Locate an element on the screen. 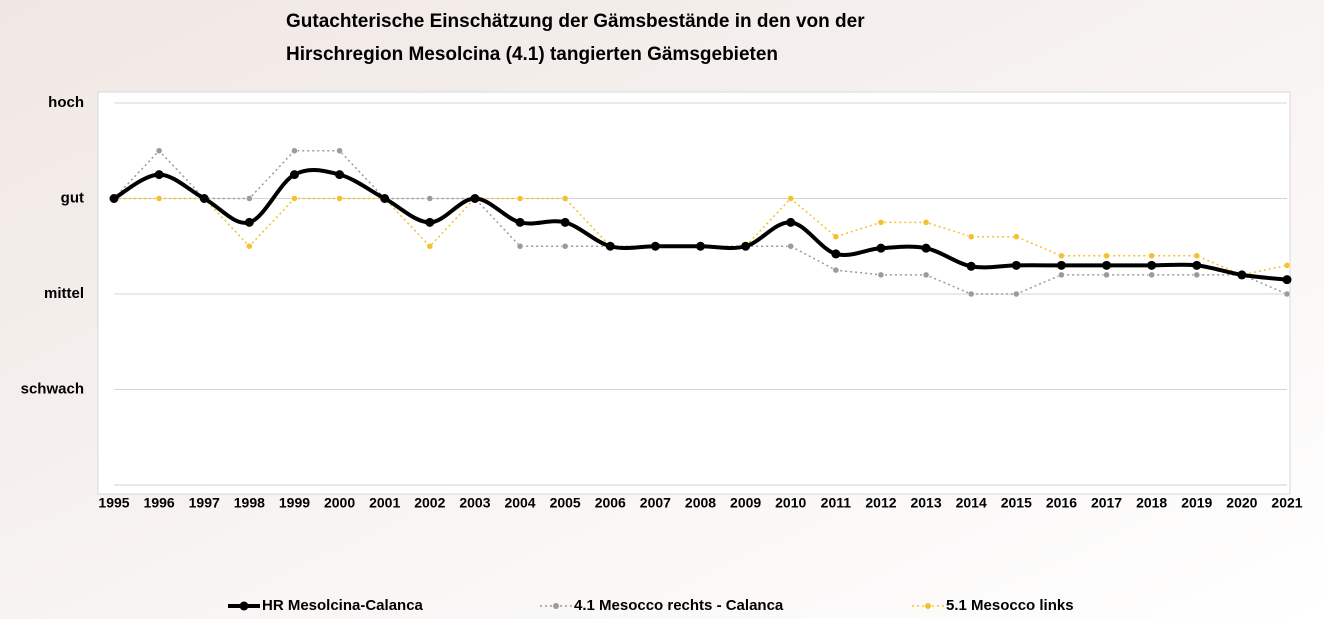 The width and height of the screenshot is (1324, 619). x-tick-label: 2012 is located at coordinates (880, 503).